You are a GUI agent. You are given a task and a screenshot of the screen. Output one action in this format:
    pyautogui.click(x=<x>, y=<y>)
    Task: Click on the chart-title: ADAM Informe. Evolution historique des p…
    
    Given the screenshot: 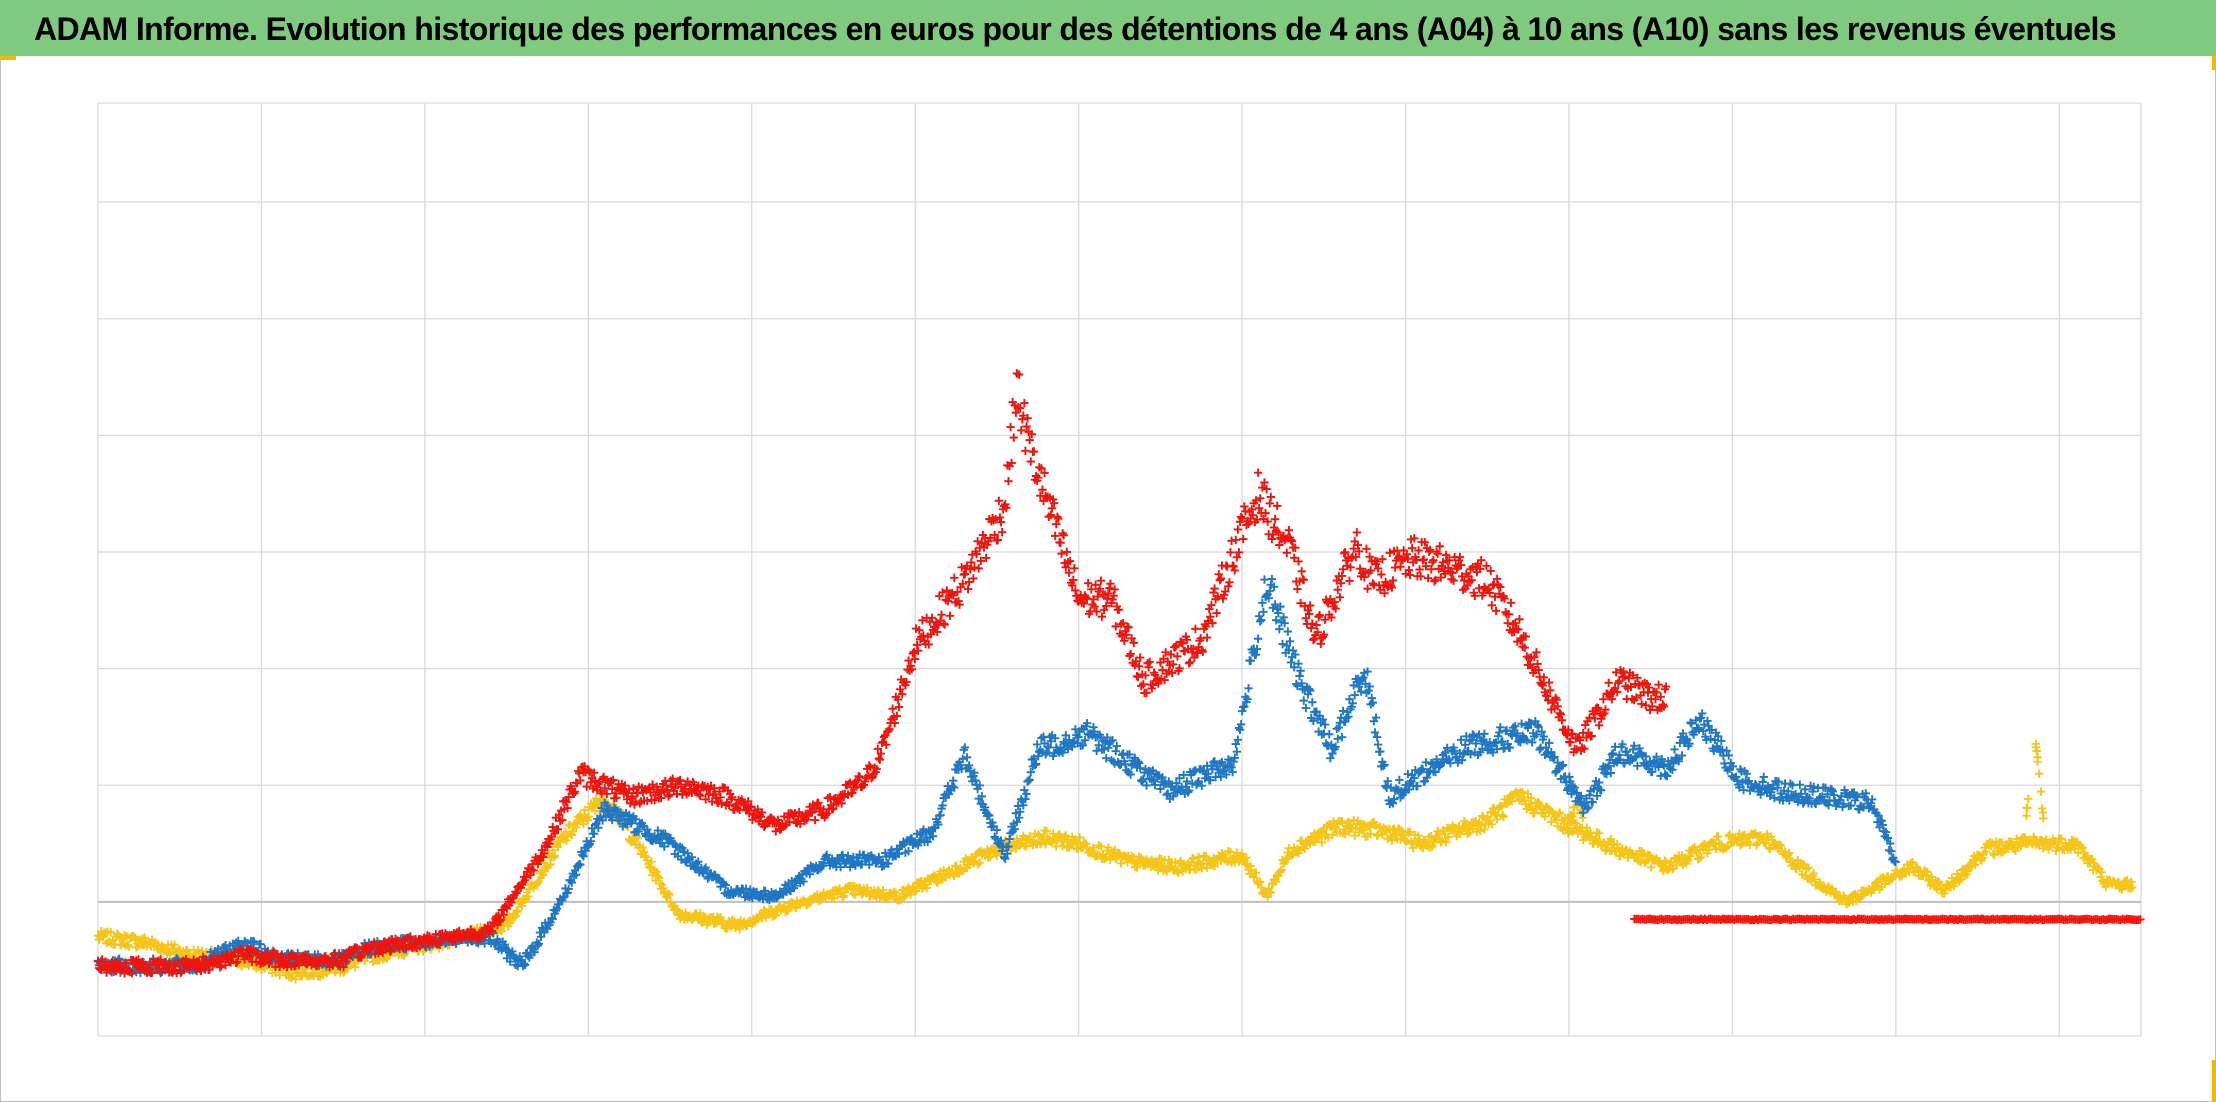 What is the action you would take?
    pyautogui.click(x=1075, y=29)
    